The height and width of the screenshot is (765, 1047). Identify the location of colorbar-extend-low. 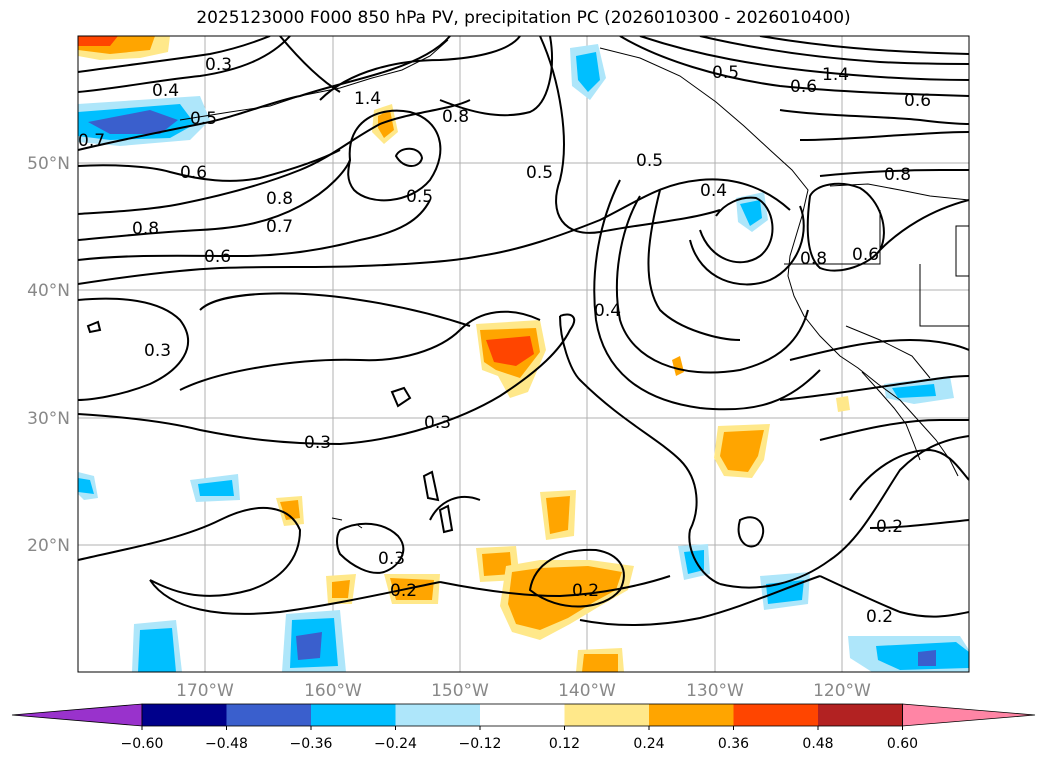
(77, 715).